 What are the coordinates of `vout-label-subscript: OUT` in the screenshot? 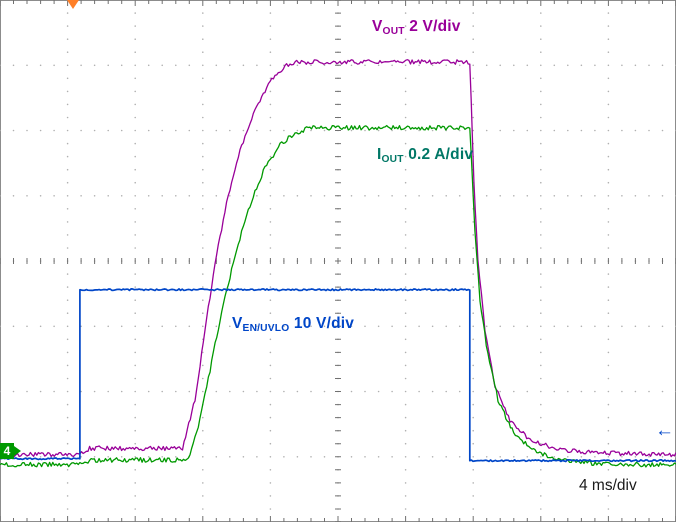 It's located at (393, 31).